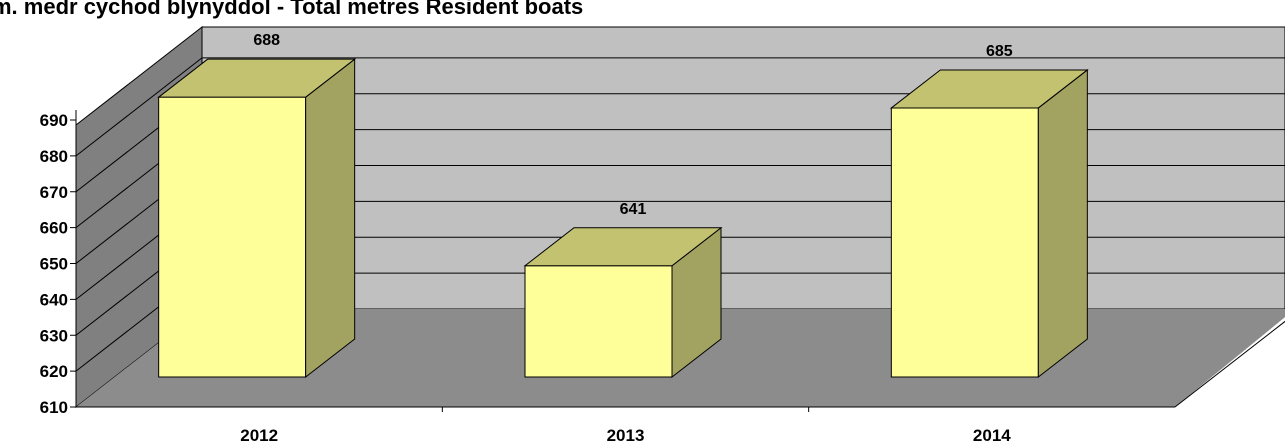  Describe the element at coordinates (54, 264) in the screenshot. I see `y-tick-label: 650` at that location.